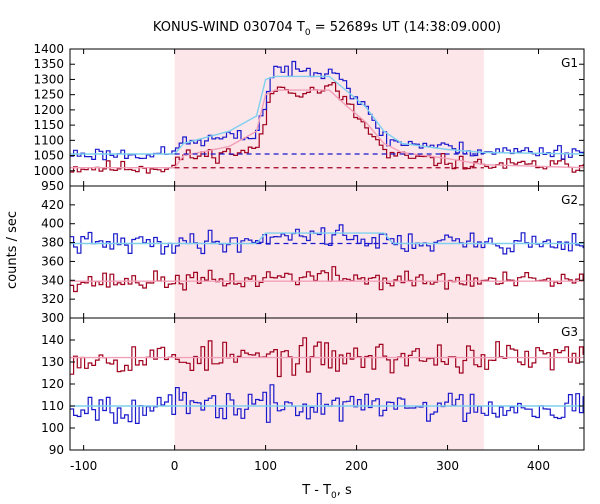 The image size is (600, 504). Describe the element at coordinates (569, 200) in the screenshot. I see `panel-label-g2: G2` at that location.